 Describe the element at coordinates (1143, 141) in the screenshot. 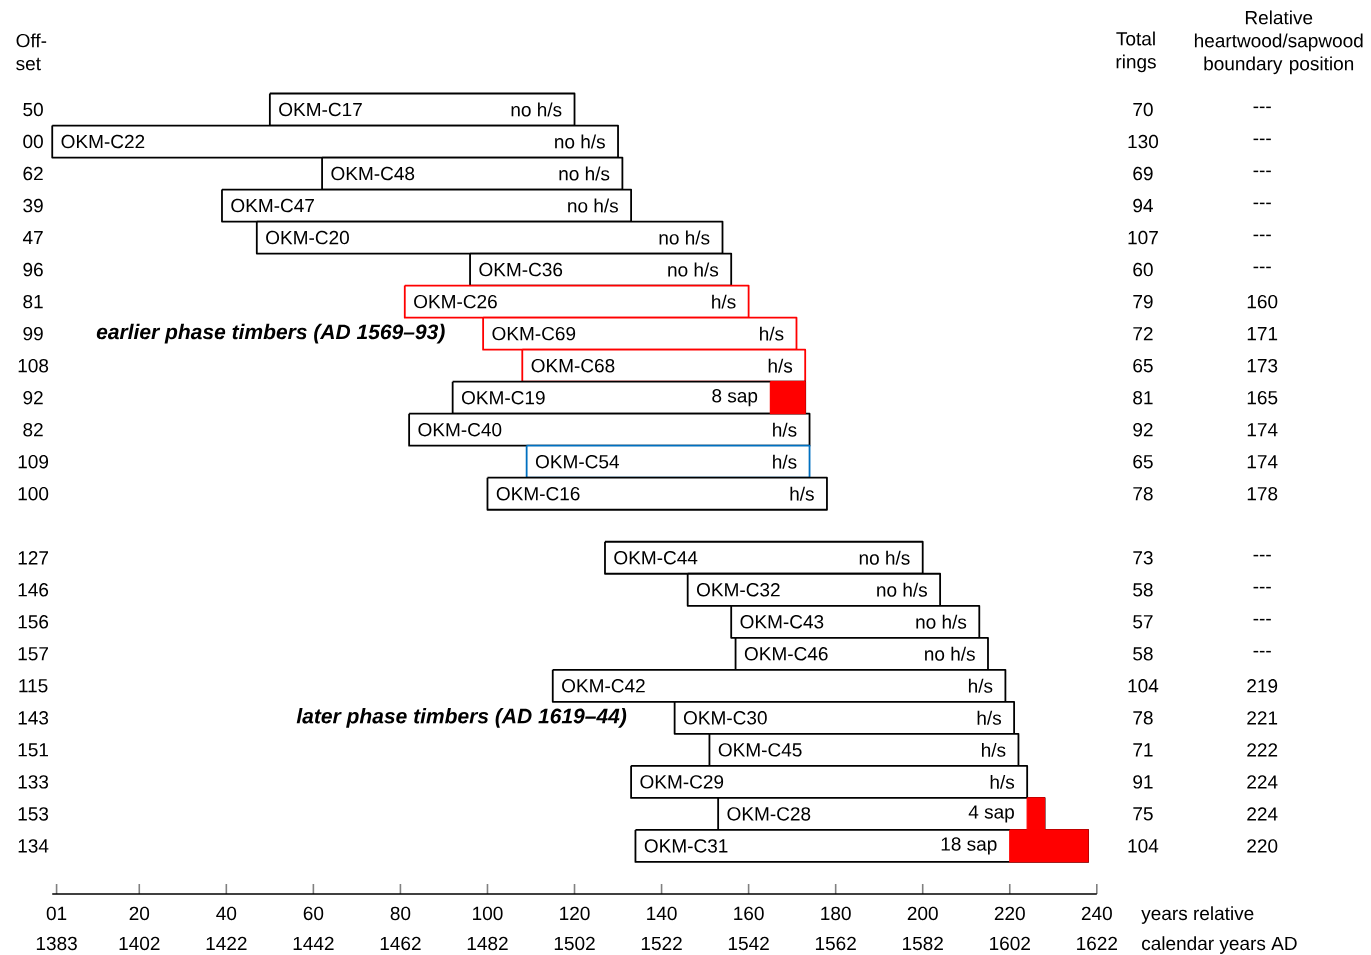

I see `data-label: 130` at that location.